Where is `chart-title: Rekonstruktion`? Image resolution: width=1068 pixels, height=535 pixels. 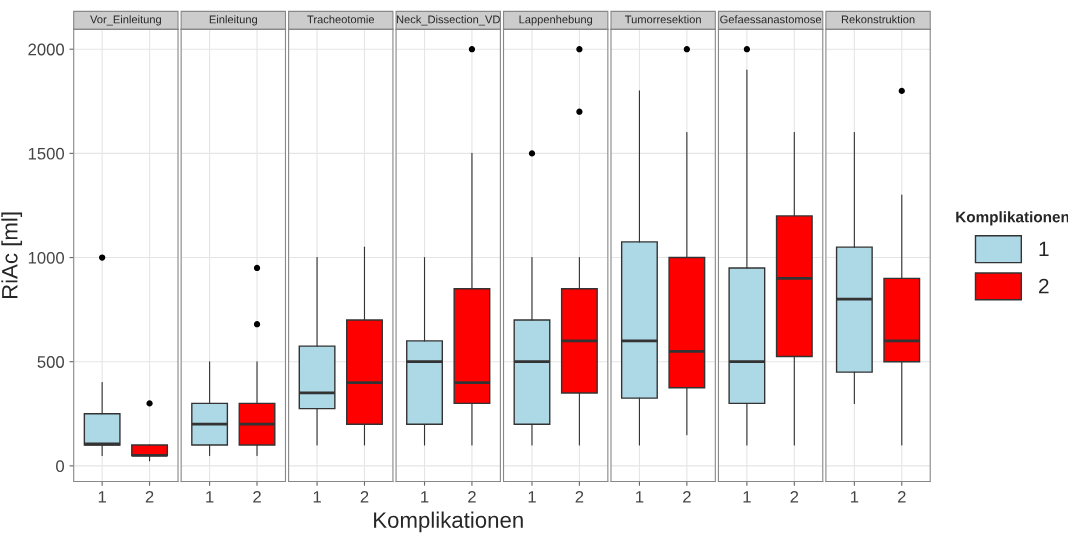
chart-title: Rekonstruktion is located at coordinates (878, 19).